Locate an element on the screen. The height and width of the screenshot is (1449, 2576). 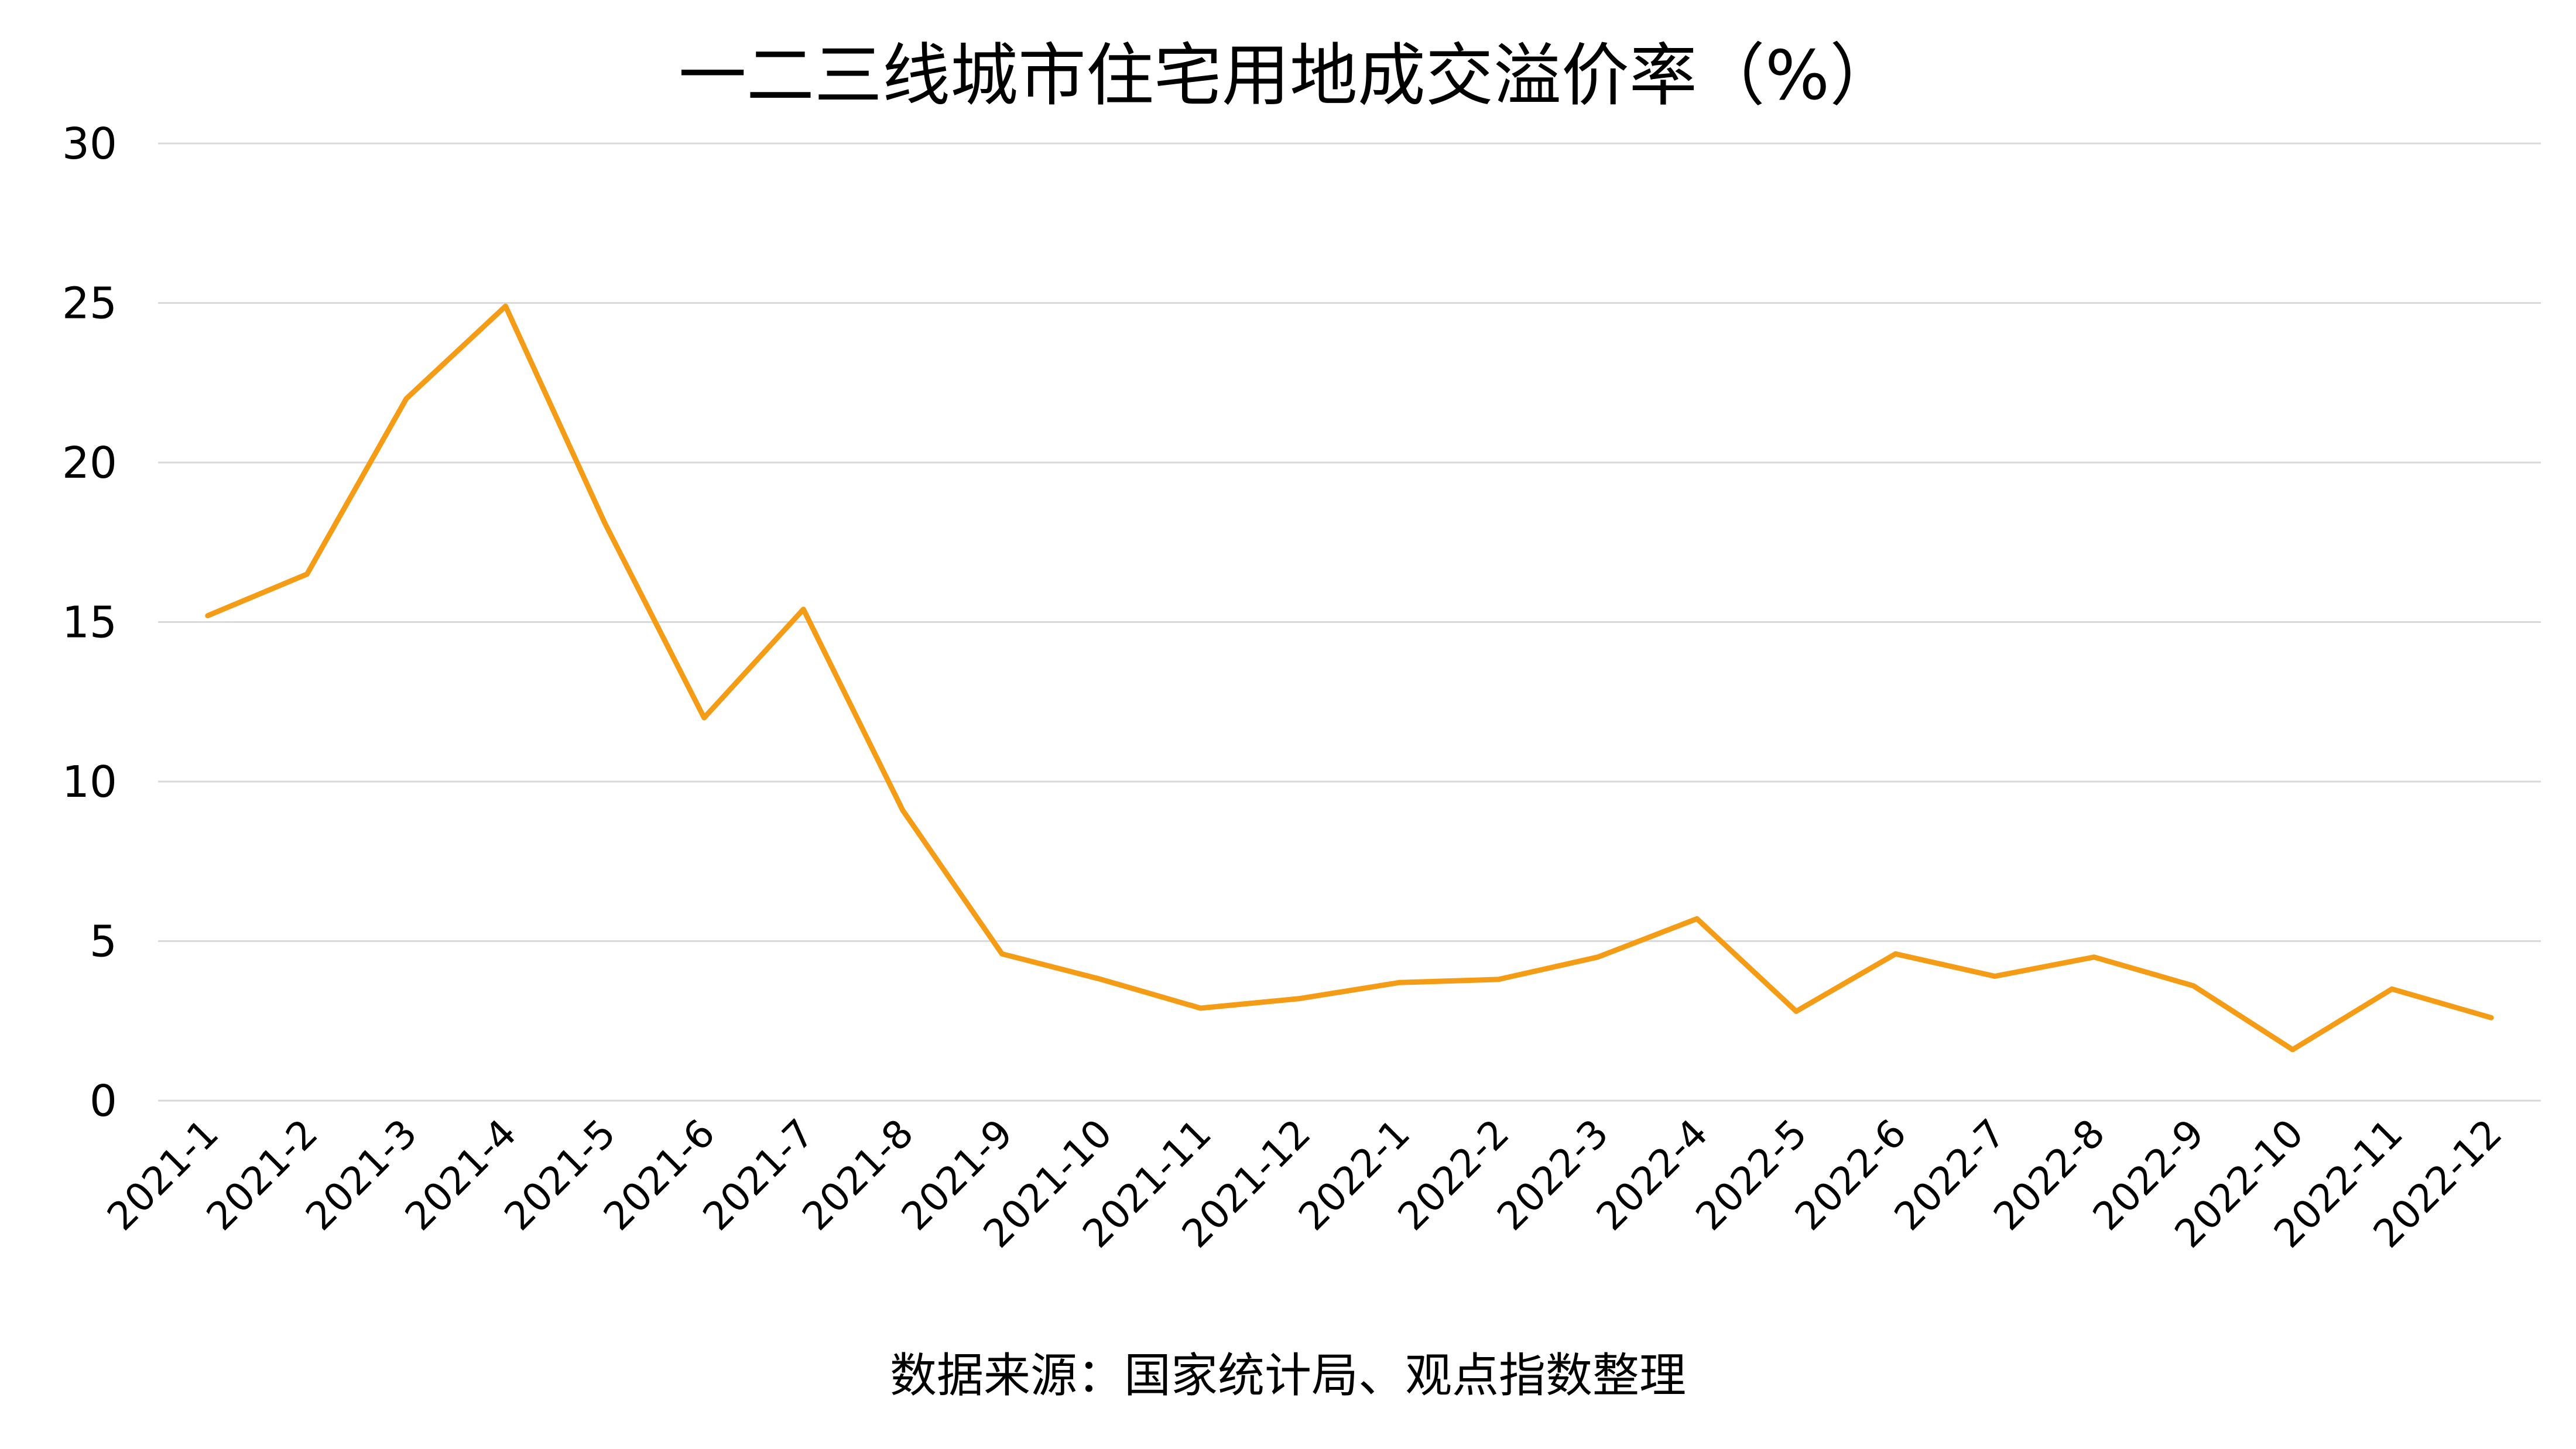
x-tick-label: 2022-6 is located at coordinates (1850, 1175).